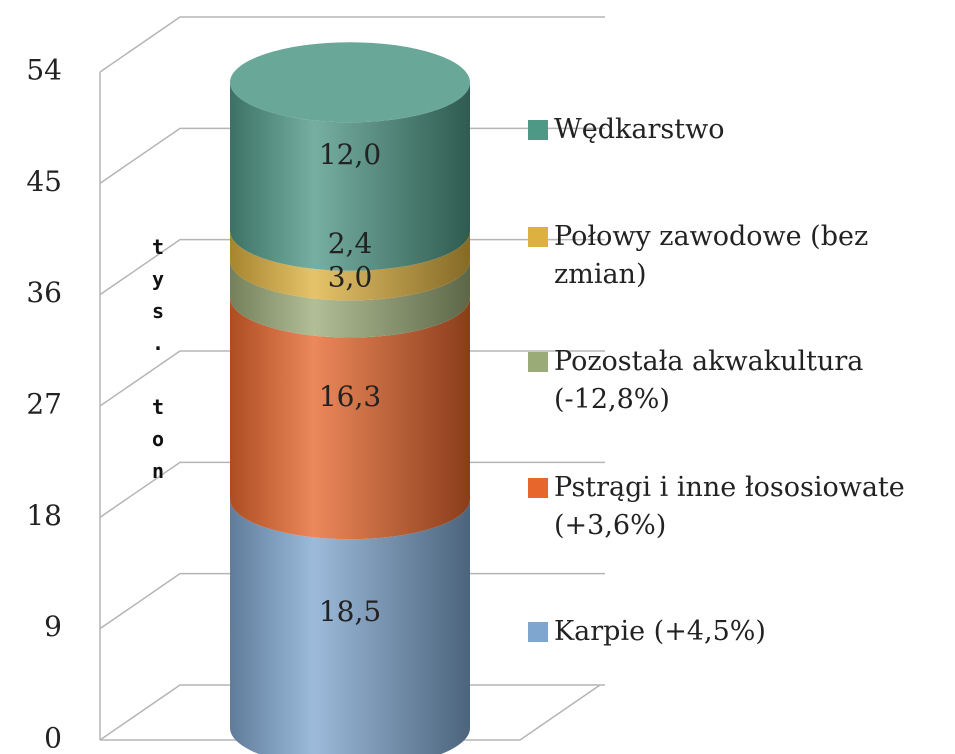 The image size is (955, 754). I want to click on y-tick-label: 0, so click(53, 738).